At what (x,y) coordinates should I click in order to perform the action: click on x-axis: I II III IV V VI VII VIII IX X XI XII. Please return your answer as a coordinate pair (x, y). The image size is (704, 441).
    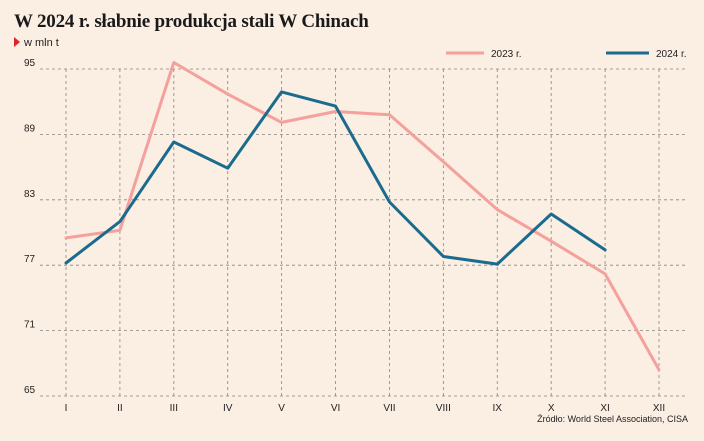
    Looking at the image, I should click on (365, 408).